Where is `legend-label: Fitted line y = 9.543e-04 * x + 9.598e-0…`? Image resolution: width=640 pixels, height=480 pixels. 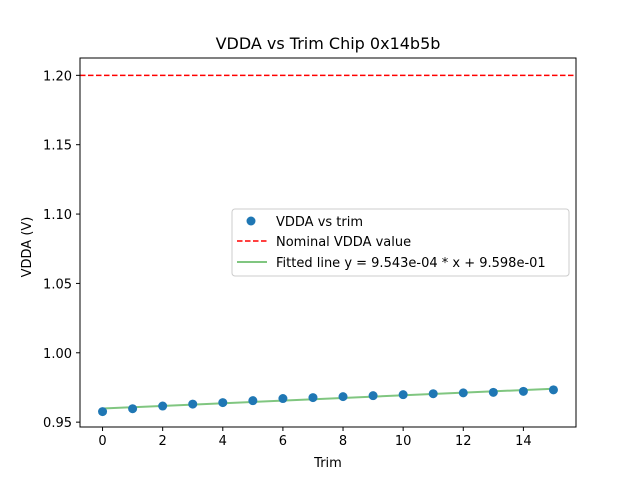 legend-label: Fitted line y = 9.543e-04 * x + 9.598e-0… is located at coordinates (411, 263).